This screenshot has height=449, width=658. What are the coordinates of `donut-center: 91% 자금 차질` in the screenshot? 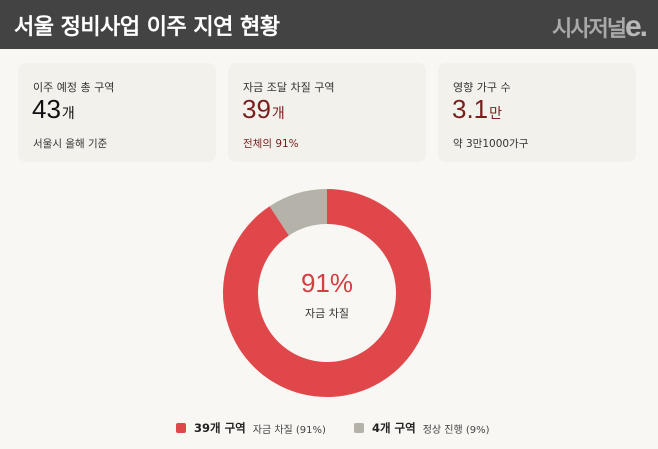 It's located at (327, 293).